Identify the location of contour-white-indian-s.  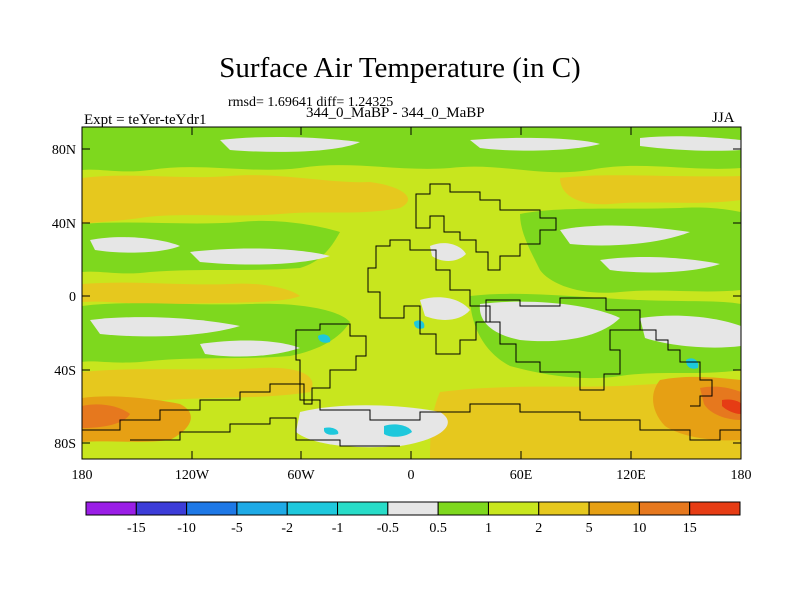
(549, 321).